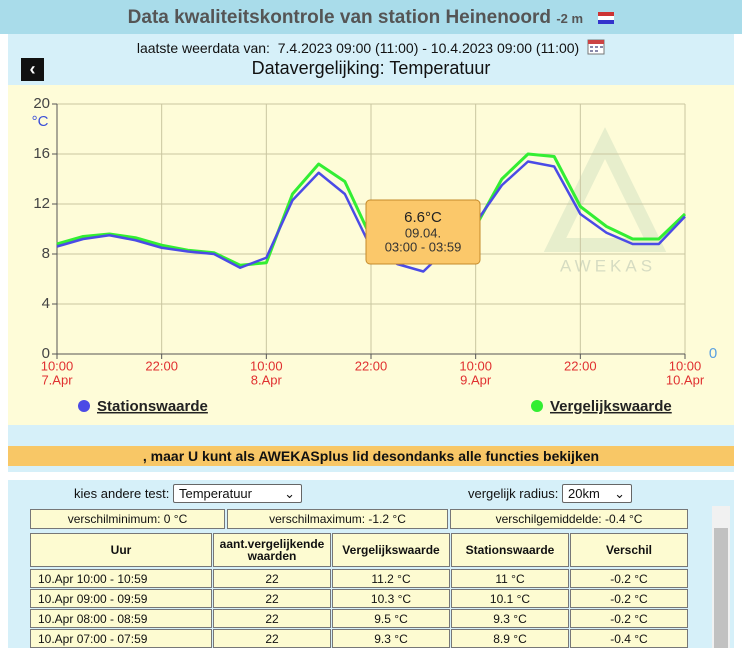 This screenshot has width=742, height=648. Describe the element at coordinates (57, 379) in the screenshot. I see `x-tick-date: 7.Apr` at that location.